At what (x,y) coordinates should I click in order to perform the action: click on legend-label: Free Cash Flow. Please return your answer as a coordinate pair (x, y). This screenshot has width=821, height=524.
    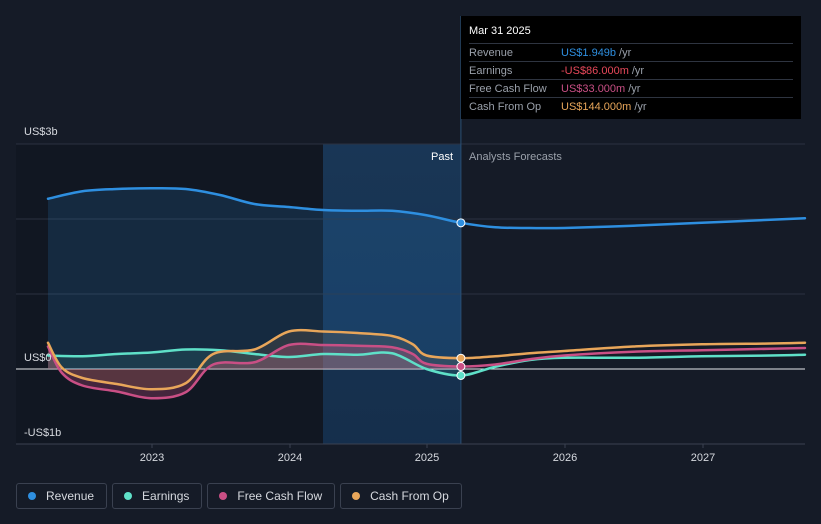
    Looking at the image, I should click on (280, 496).